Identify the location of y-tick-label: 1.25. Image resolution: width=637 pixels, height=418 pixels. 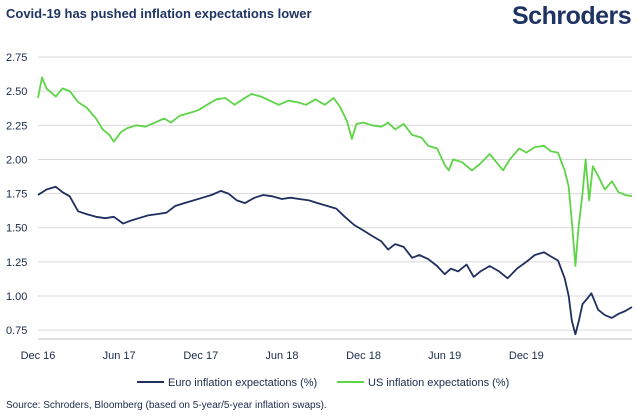
(16, 263).